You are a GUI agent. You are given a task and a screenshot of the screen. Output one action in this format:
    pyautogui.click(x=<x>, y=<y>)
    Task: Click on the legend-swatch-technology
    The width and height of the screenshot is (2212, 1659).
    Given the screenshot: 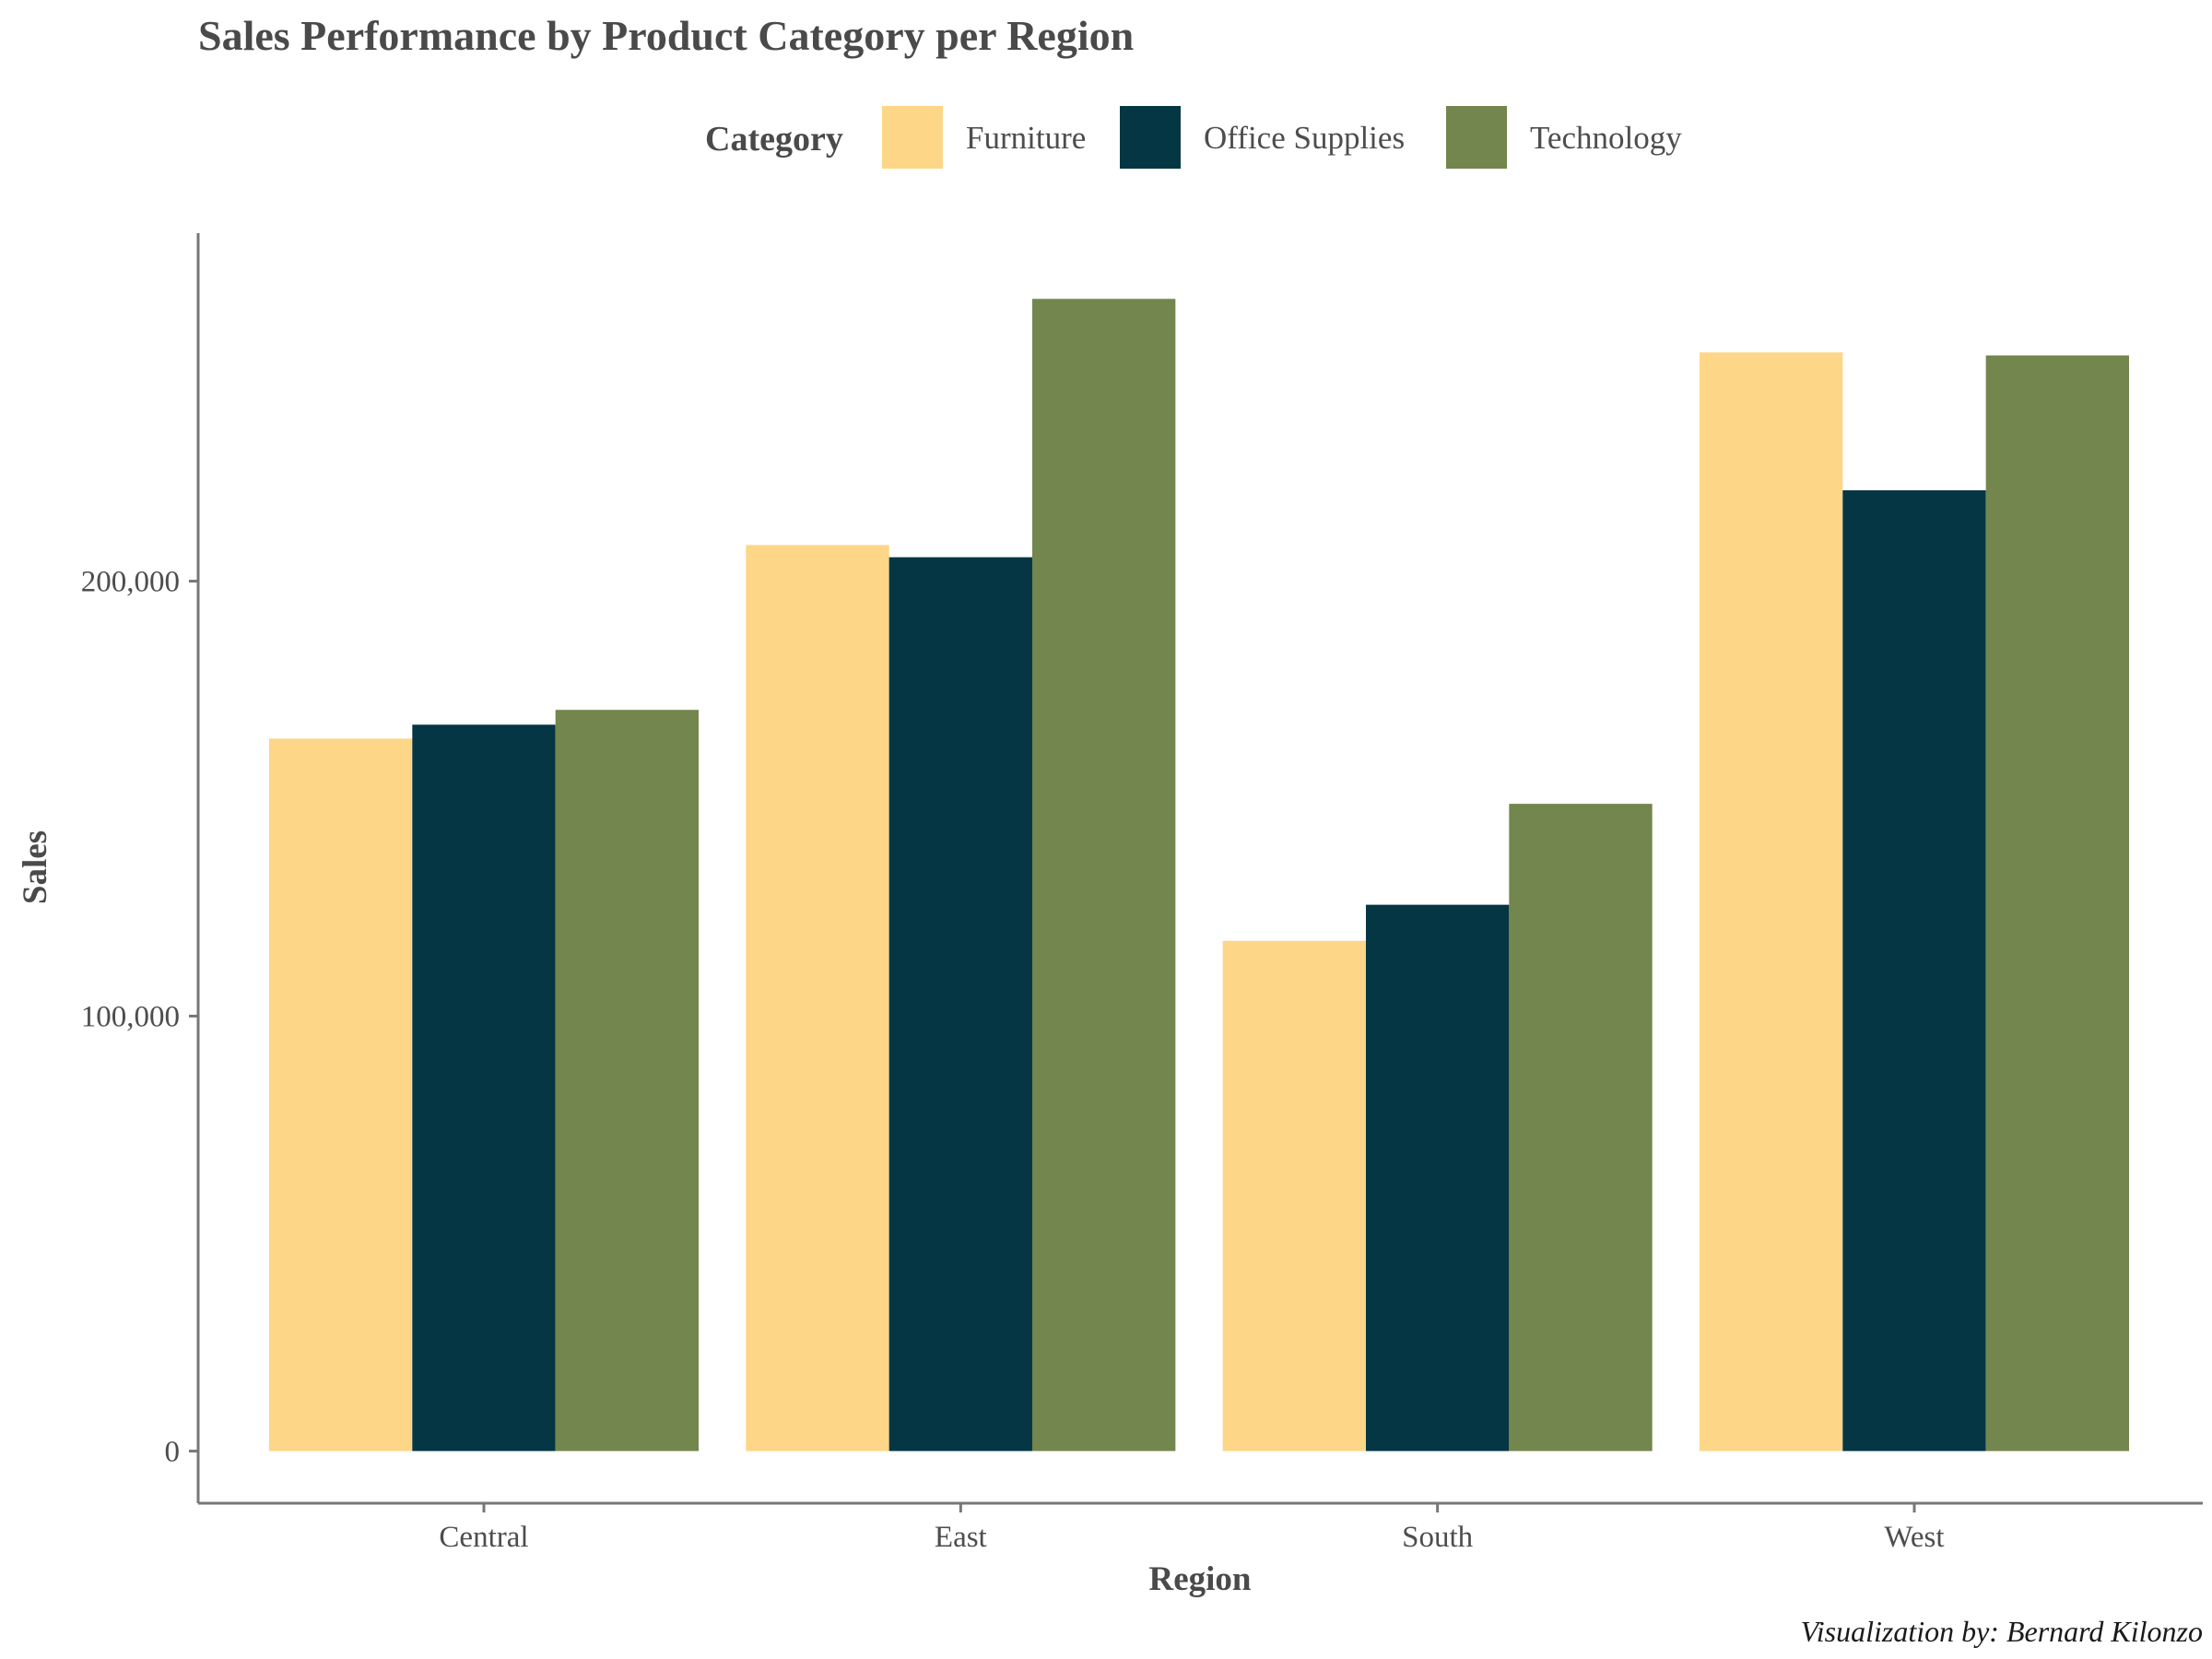 What is the action you would take?
    pyautogui.click(x=1476, y=137)
    